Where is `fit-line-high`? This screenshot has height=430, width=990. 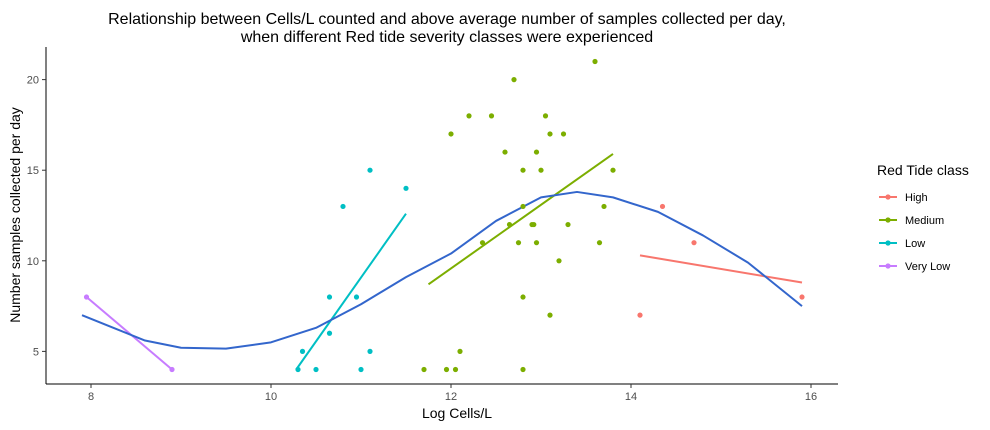 fit-line-high is located at coordinates (721, 269).